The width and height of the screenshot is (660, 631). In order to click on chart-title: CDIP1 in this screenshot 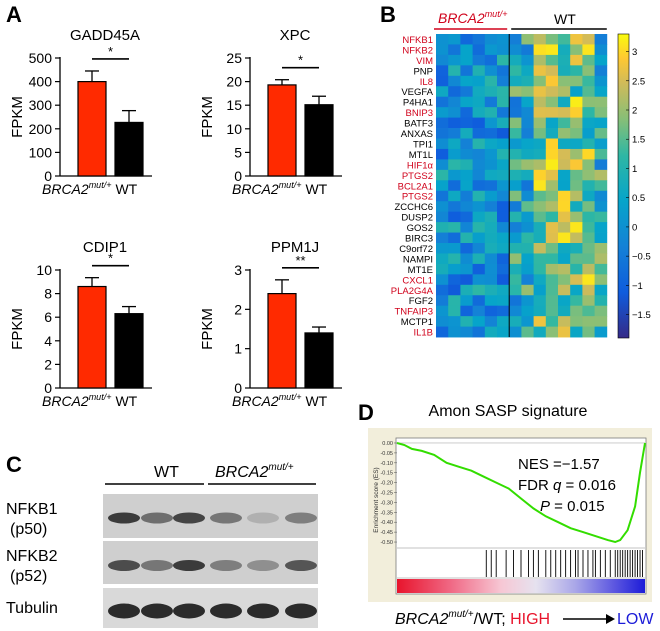, I will do `click(105, 247)`.